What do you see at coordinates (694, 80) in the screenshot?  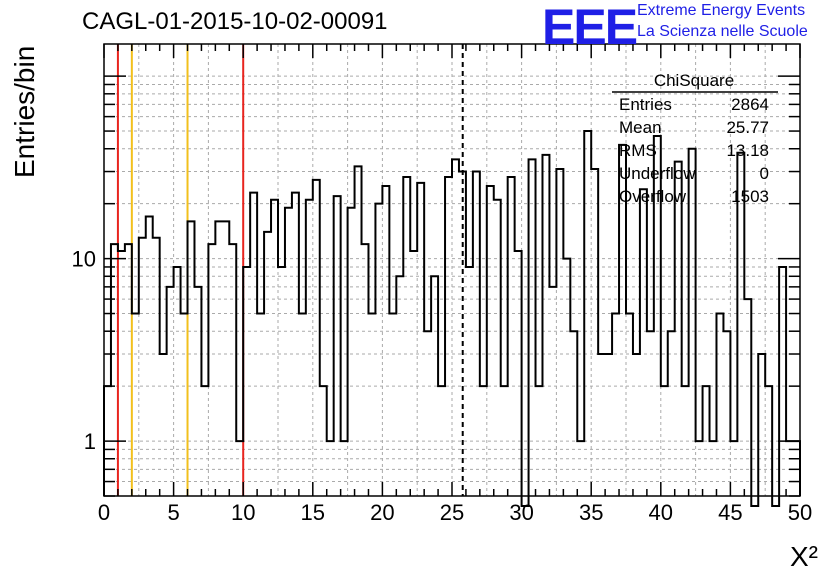 I see `stats-title: ChiSquare` at bounding box center [694, 80].